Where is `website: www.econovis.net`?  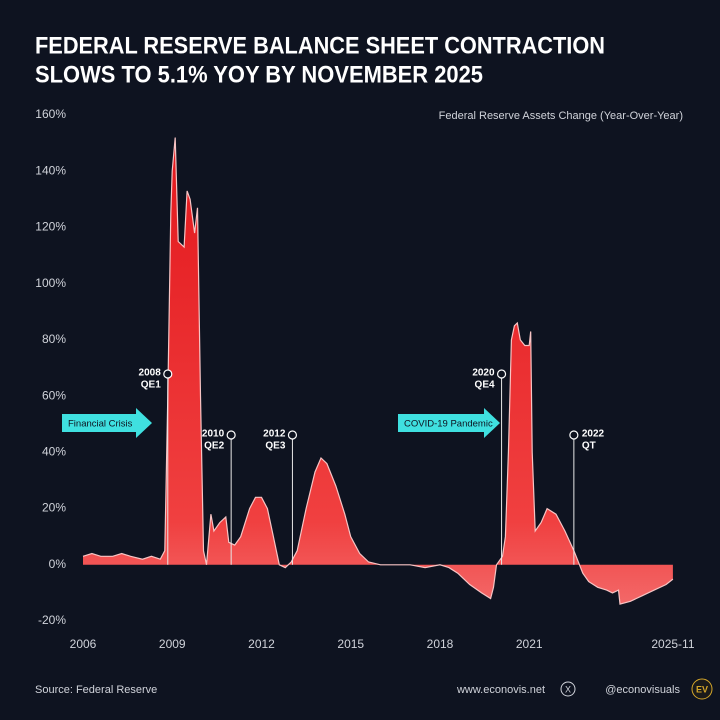
website: www.econovis.net is located at coordinates (500, 690).